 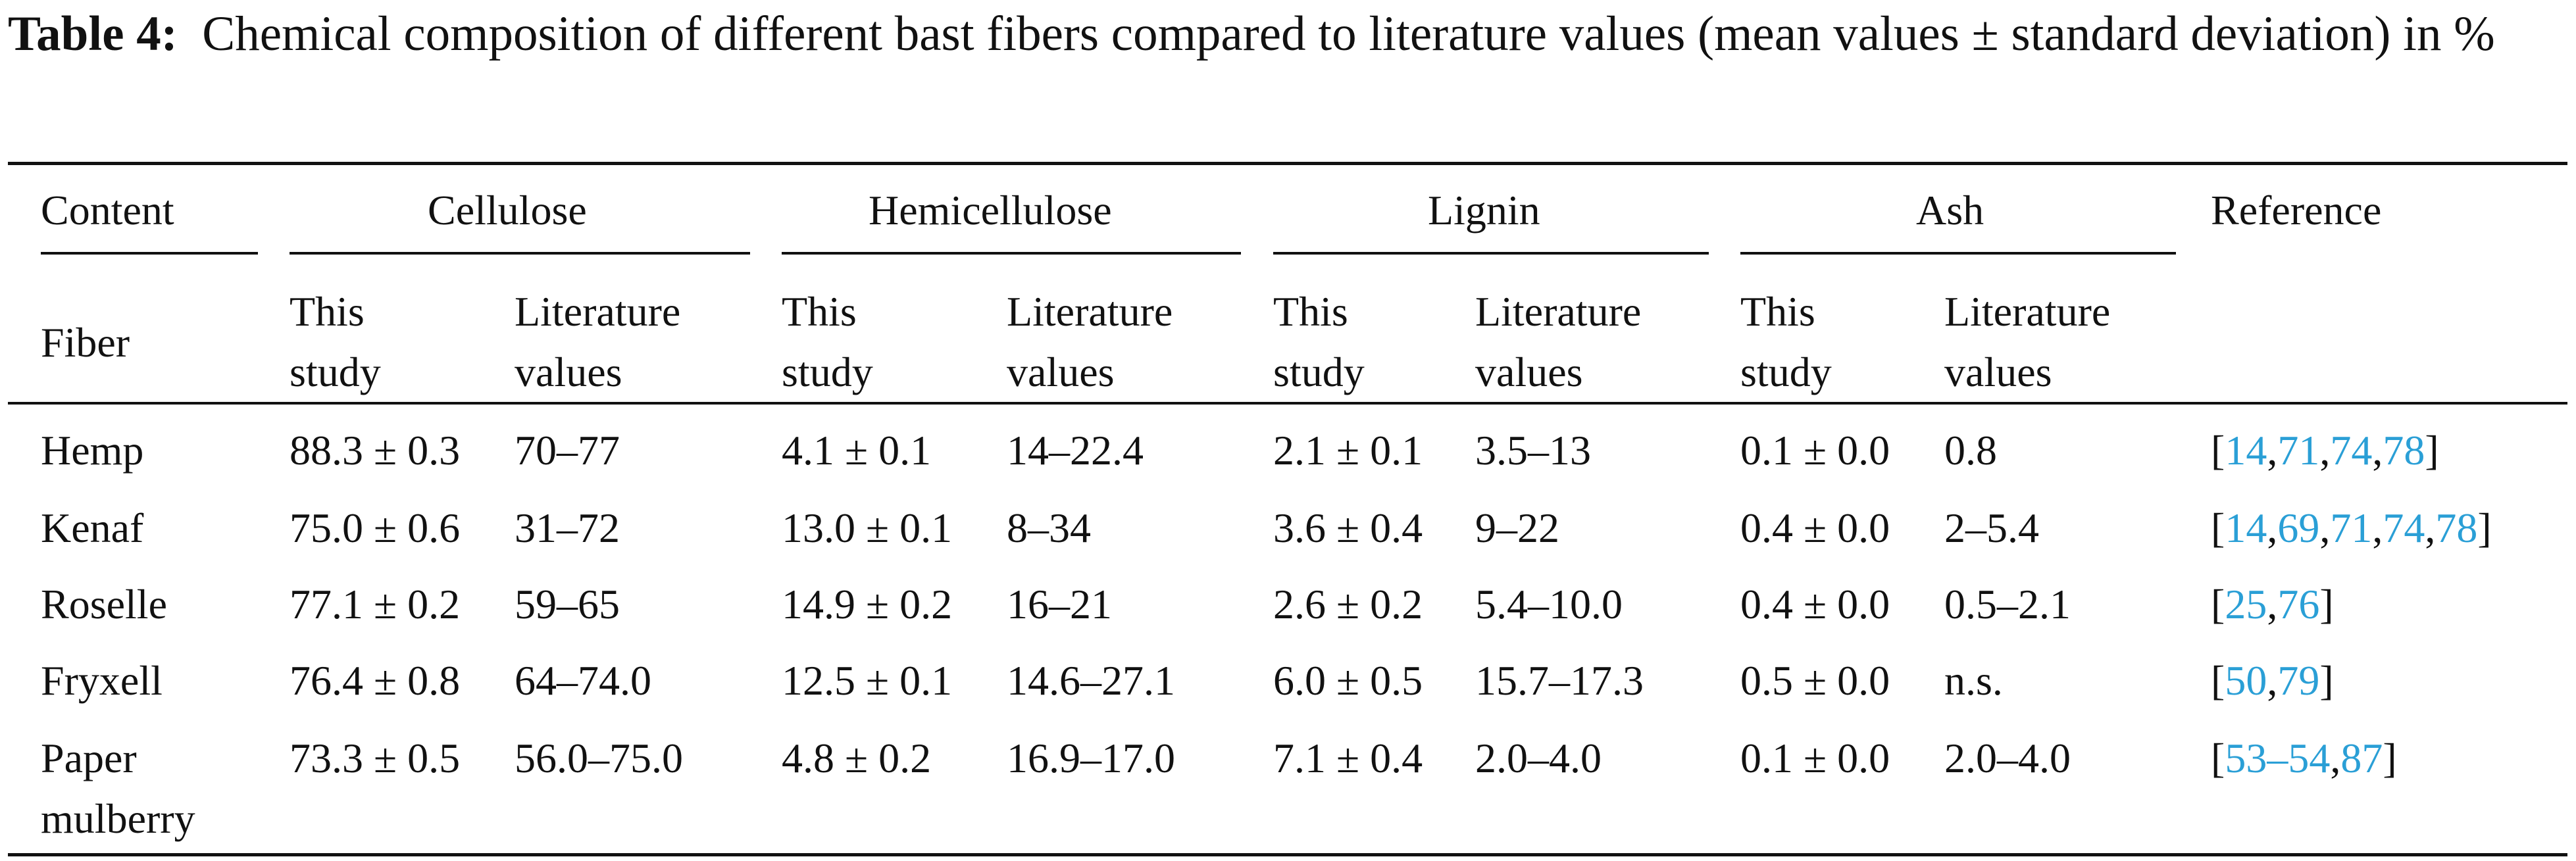 What do you see at coordinates (1348, 527) in the screenshot?
I see `row-kenaf-lignin-study: 3.6 ± 0.4` at bounding box center [1348, 527].